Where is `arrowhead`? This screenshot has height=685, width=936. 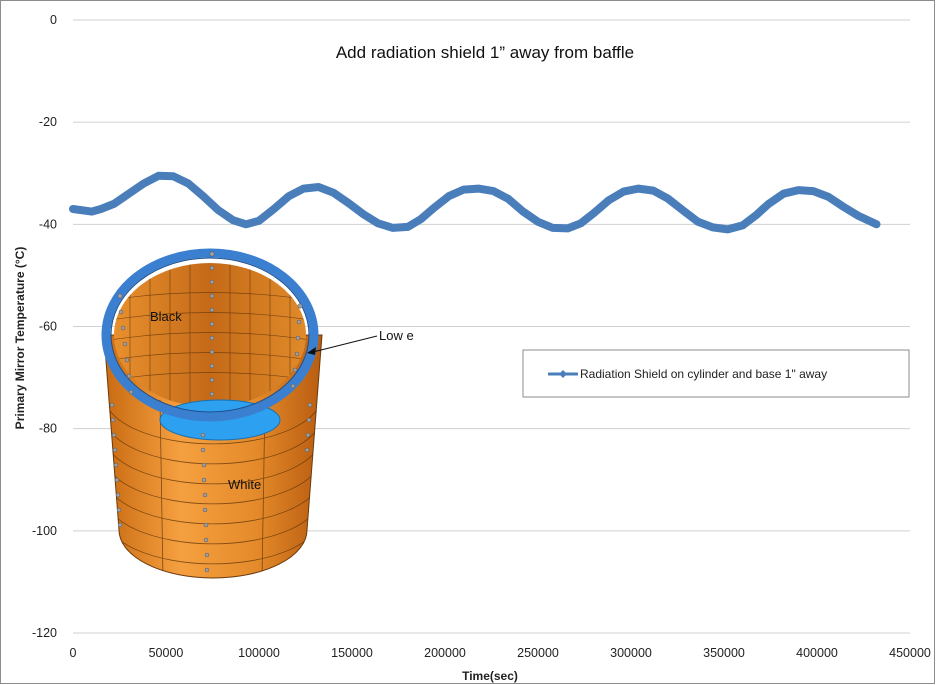
arrowhead is located at coordinates (311, 351).